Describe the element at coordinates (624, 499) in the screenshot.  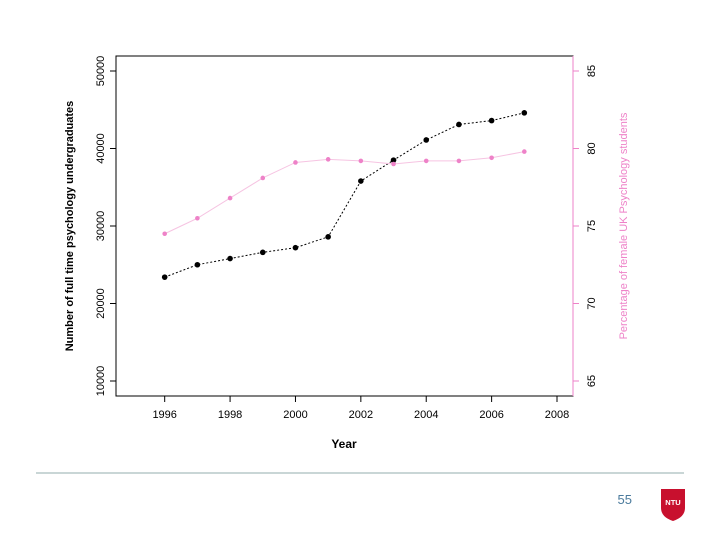
I see `page-number: 55` at that location.